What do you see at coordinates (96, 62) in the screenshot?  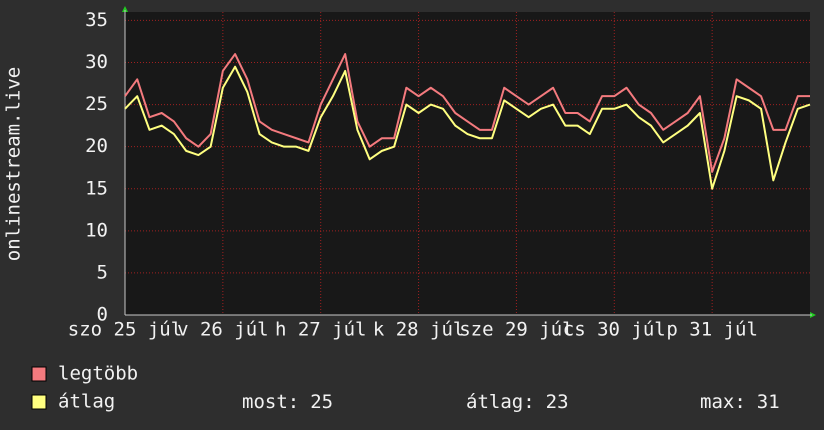 I see `y-tick-label: 30` at bounding box center [96, 62].